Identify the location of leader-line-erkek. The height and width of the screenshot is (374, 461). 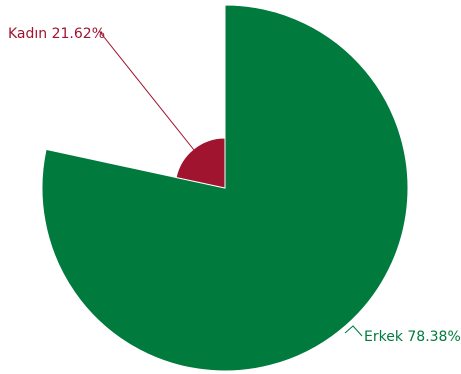
(353, 331).